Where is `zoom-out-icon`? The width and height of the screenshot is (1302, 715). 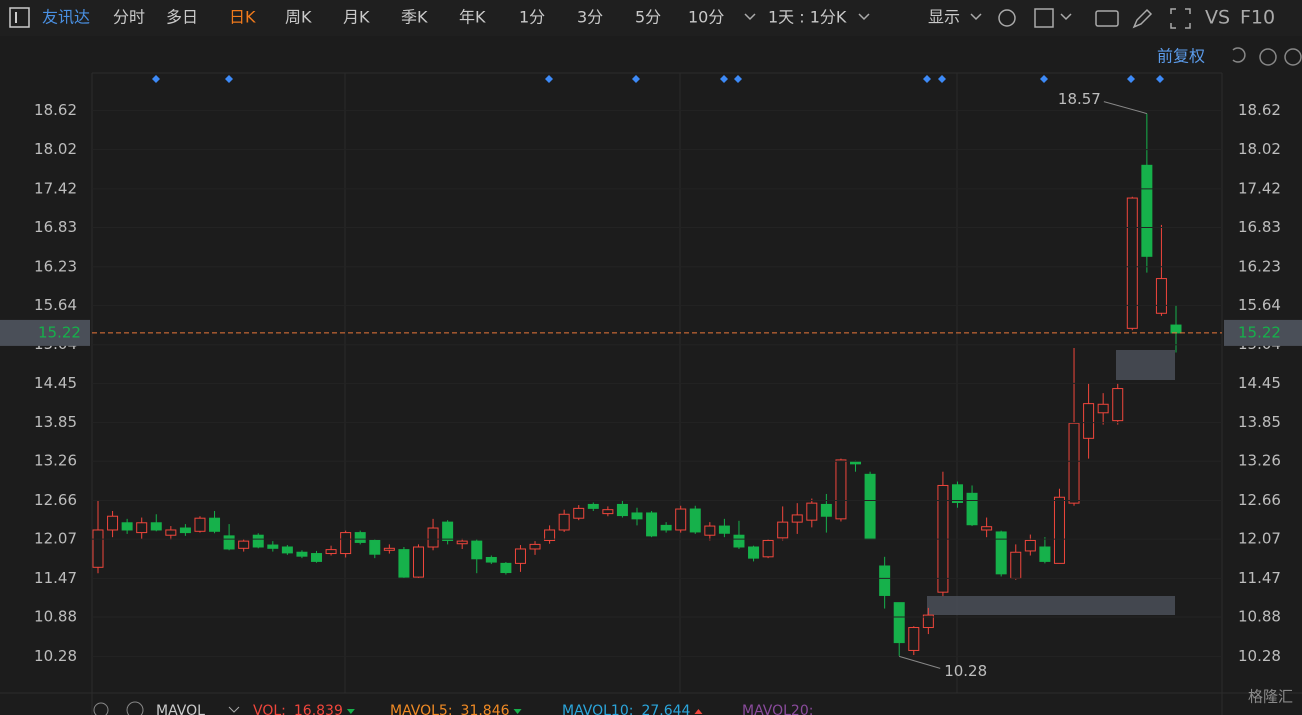
zoom-out-icon is located at coordinates (1268, 57).